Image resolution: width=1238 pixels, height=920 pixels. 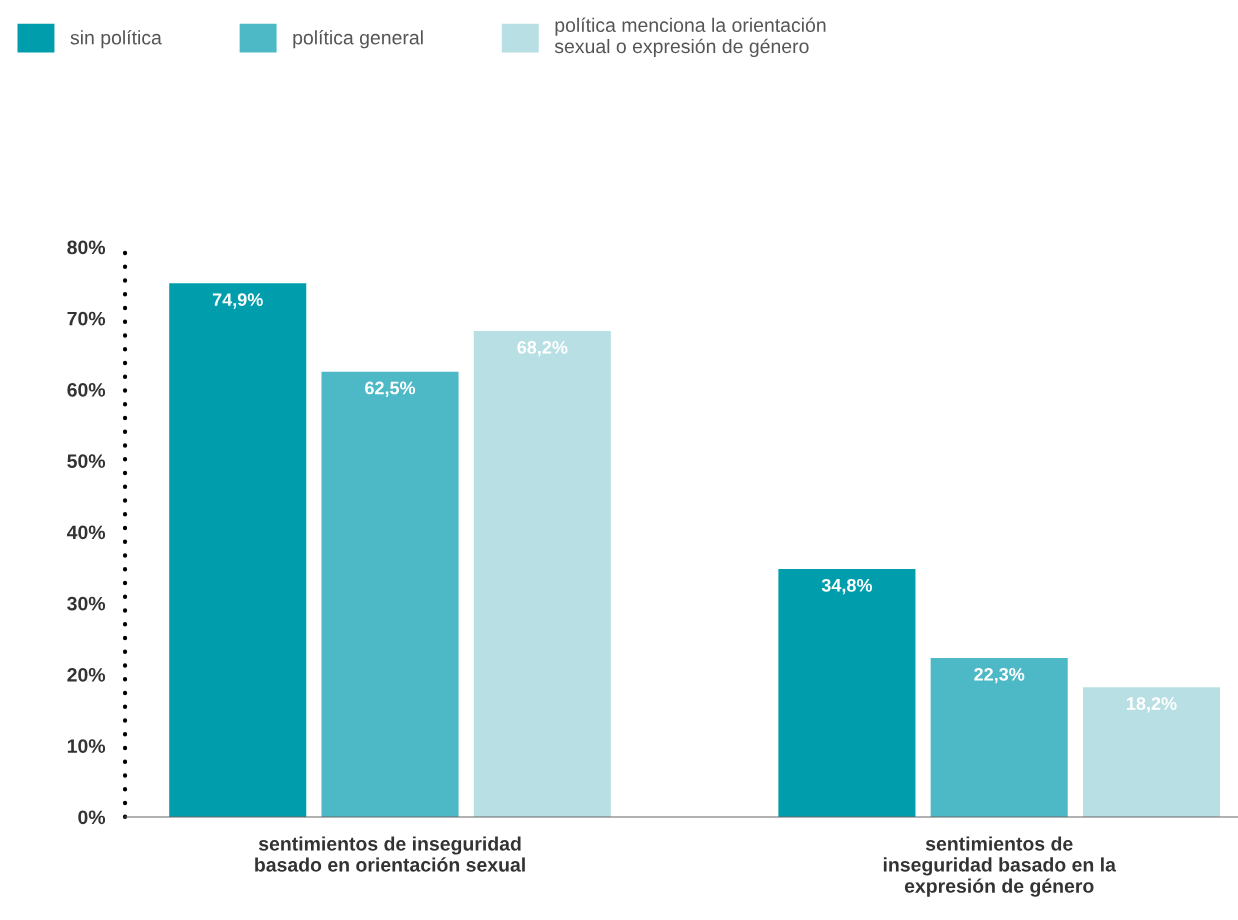 What do you see at coordinates (86, 461) in the screenshot?
I see `y-tick-label: 50%` at bounding box center [86, 461].